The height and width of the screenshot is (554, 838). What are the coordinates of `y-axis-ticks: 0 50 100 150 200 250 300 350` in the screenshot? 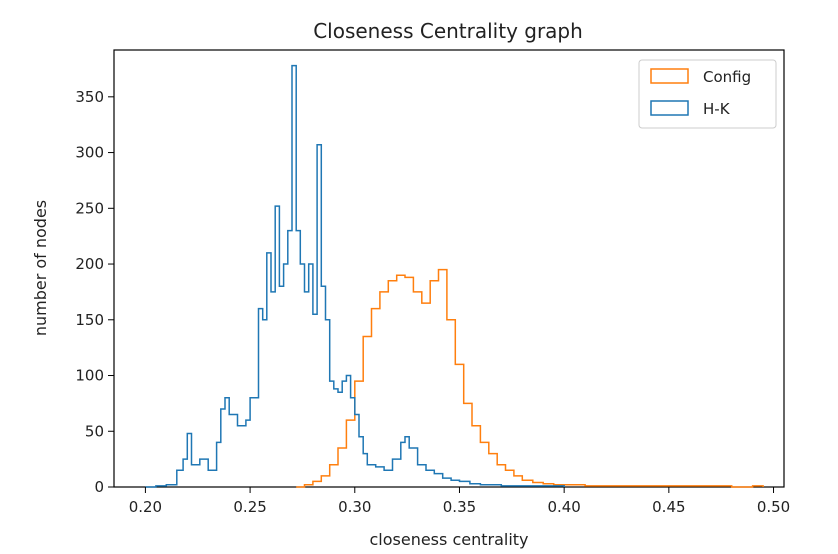 It's located at (94, 292).